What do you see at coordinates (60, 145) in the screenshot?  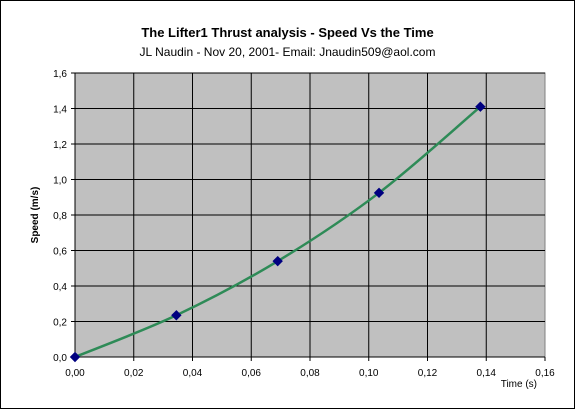 I see `y-tick-label: 1,2` at bounding box center [60, 145].